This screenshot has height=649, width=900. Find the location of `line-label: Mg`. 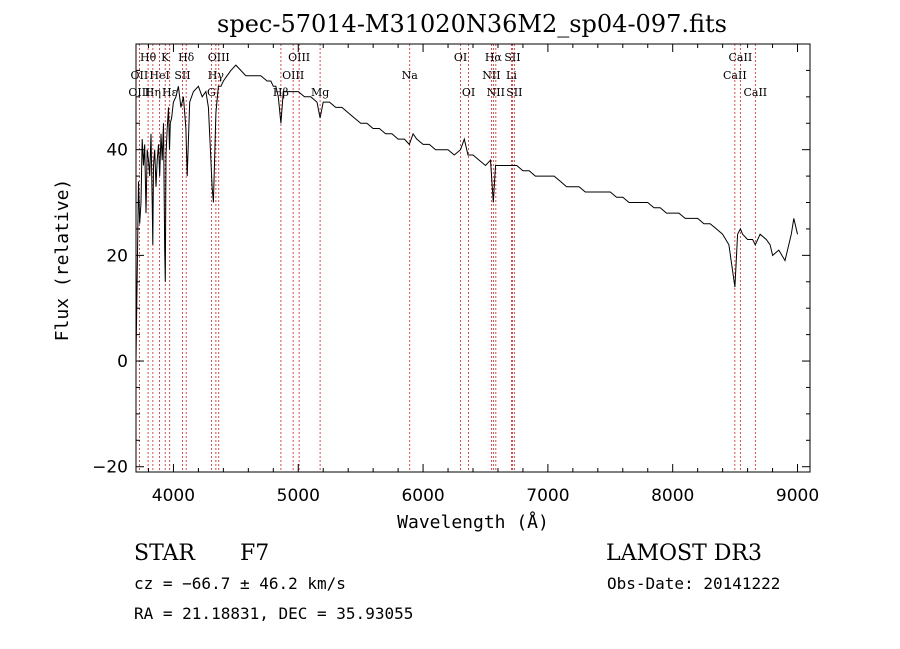

line-label: Mg is located at coordinates (320, 92).